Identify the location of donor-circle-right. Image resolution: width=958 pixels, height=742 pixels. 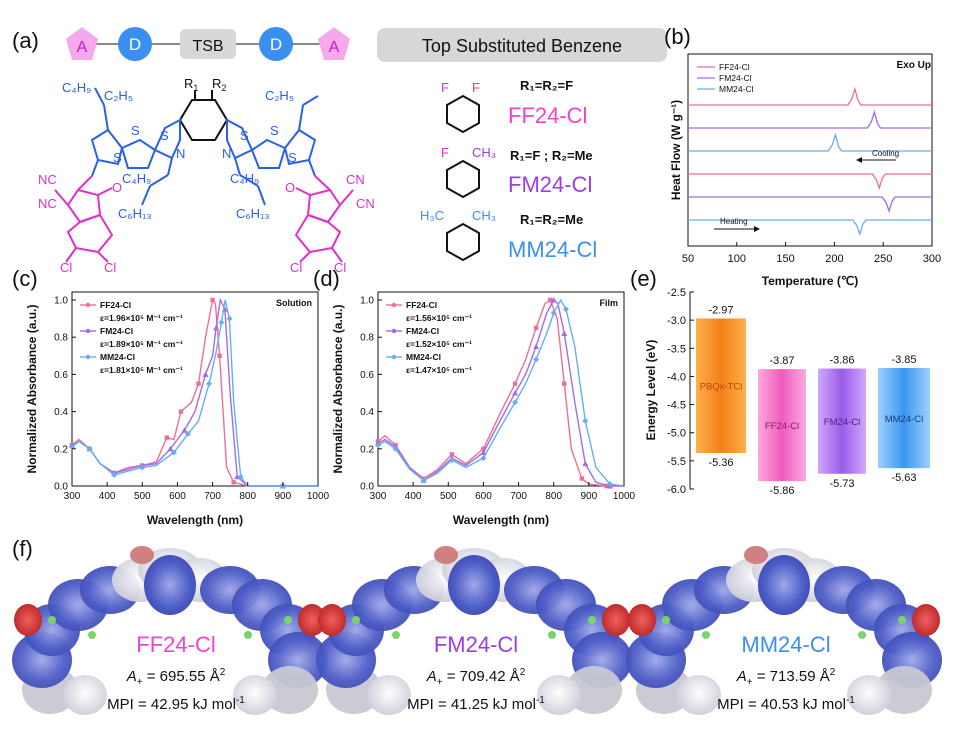
(276, 44).